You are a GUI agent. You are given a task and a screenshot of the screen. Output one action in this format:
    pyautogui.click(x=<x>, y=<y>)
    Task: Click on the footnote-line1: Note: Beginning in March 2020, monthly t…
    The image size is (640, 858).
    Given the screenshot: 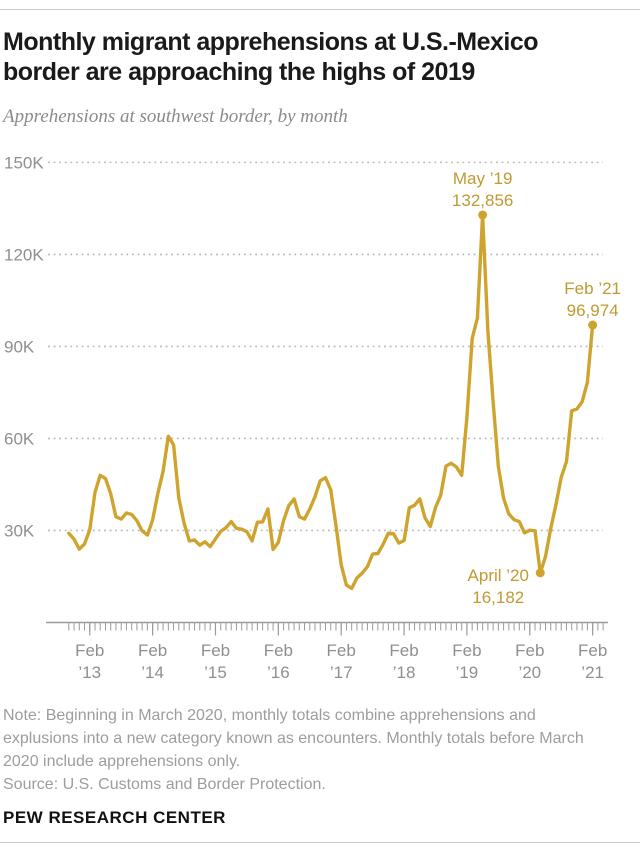 What is the action you would take?
    pyautogui.click(x=269, y=715)
    